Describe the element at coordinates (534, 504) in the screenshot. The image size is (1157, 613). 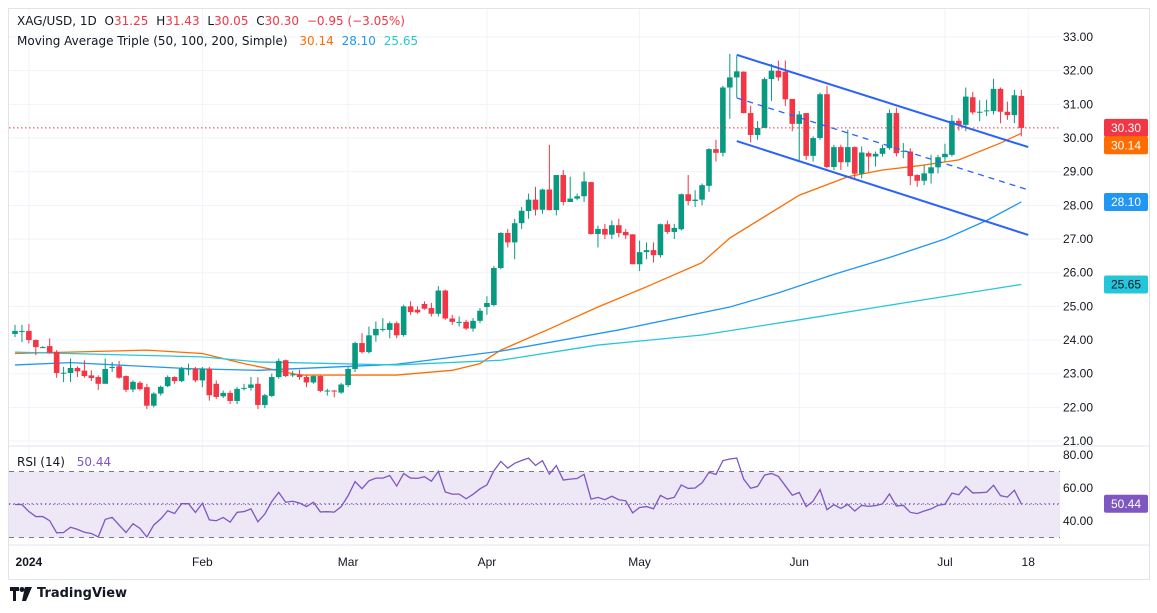
I see `rsi-band-fill` at that location.